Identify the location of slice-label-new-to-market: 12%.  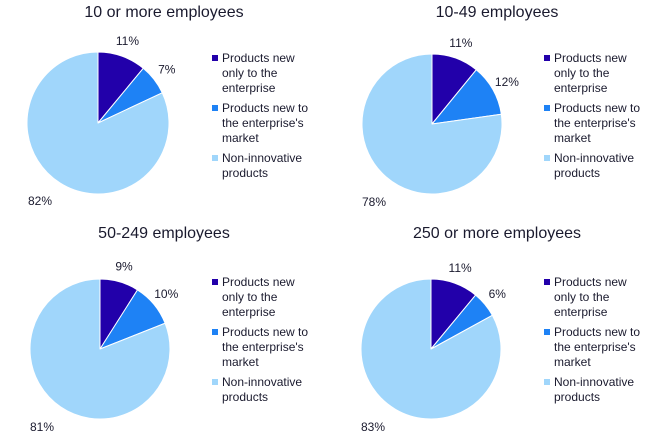
(507, 82).